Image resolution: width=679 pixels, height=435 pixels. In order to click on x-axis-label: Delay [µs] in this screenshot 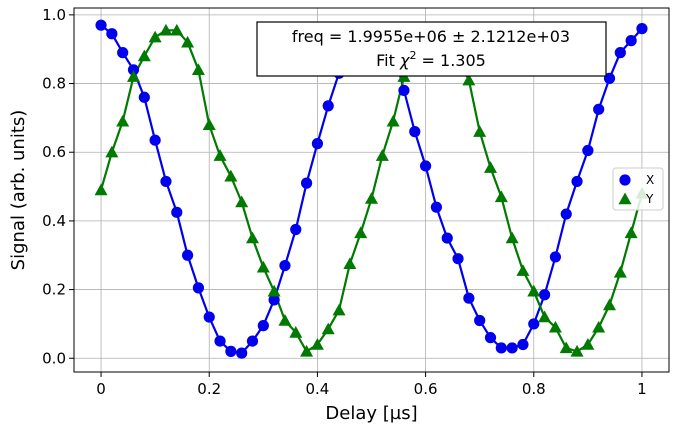, I will do `click(371, 413)`.